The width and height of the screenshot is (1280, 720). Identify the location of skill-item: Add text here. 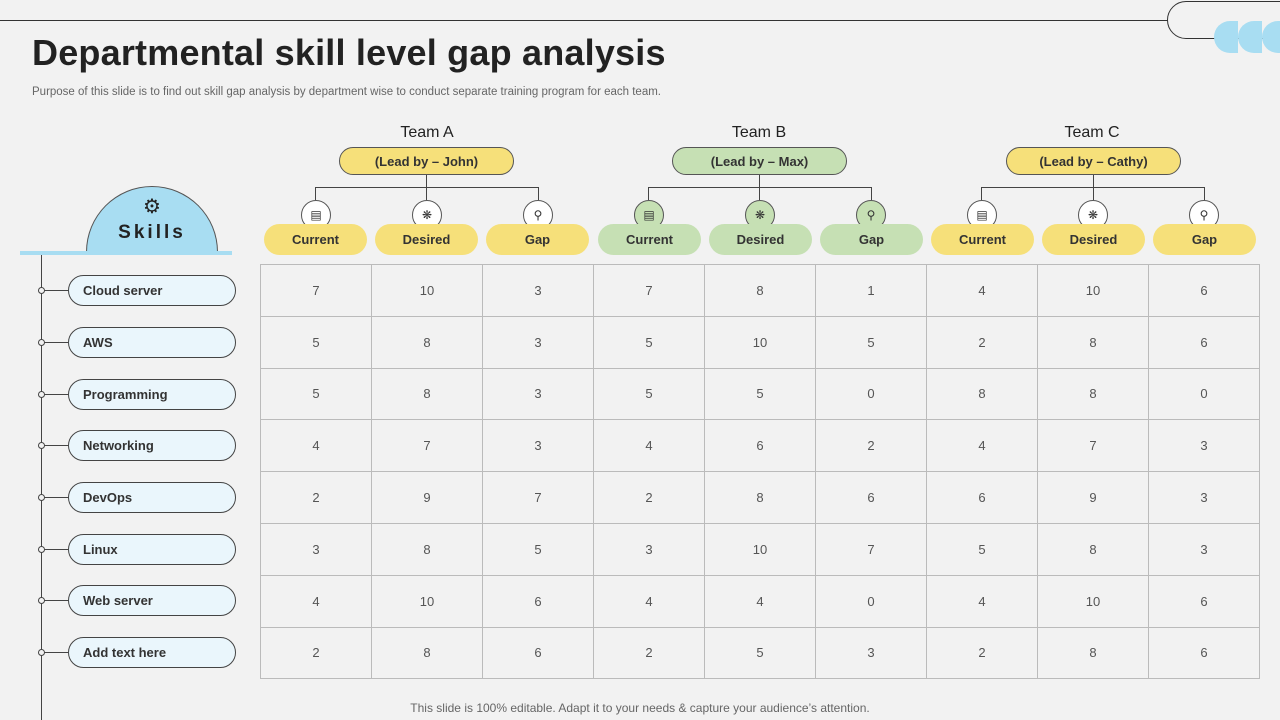
(152, 652).